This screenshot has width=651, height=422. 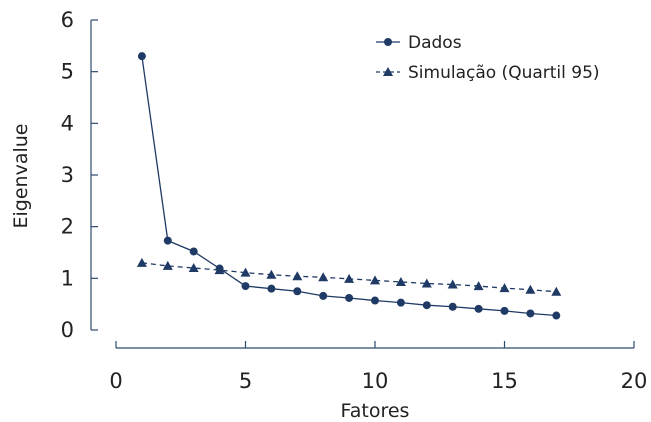 I want to click on y-tick-label: 1, so click(x=67, y=278).